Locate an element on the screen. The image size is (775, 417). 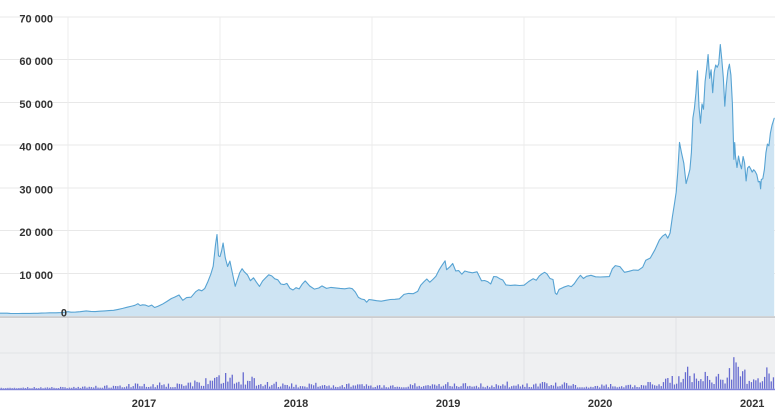
y-axis-tick-label: 0 is located at coordinates (64, 314).